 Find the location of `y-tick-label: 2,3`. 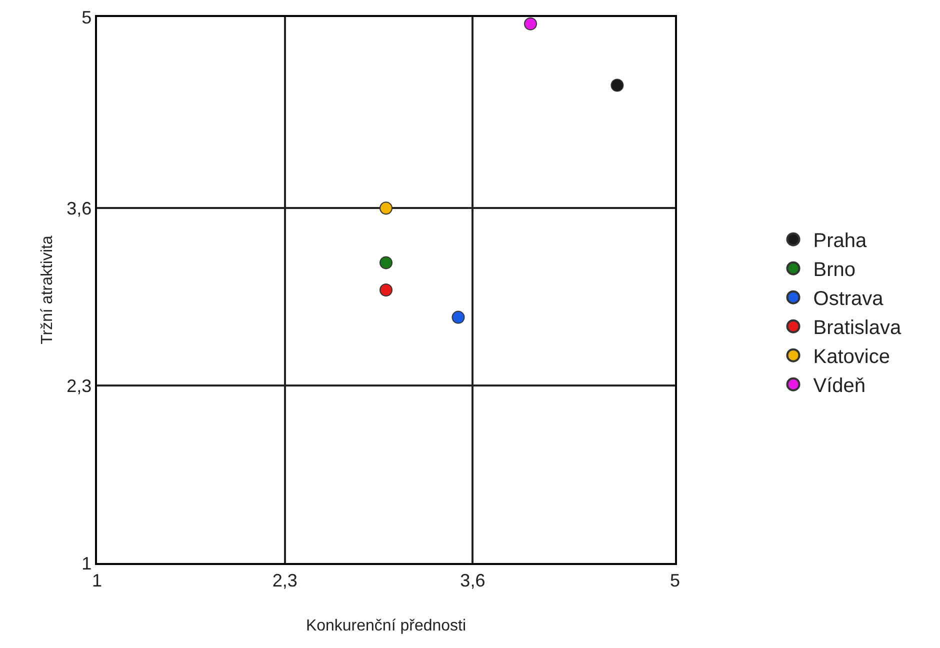

y-tick-label: 2,3 is located at coordinates (79, 386).